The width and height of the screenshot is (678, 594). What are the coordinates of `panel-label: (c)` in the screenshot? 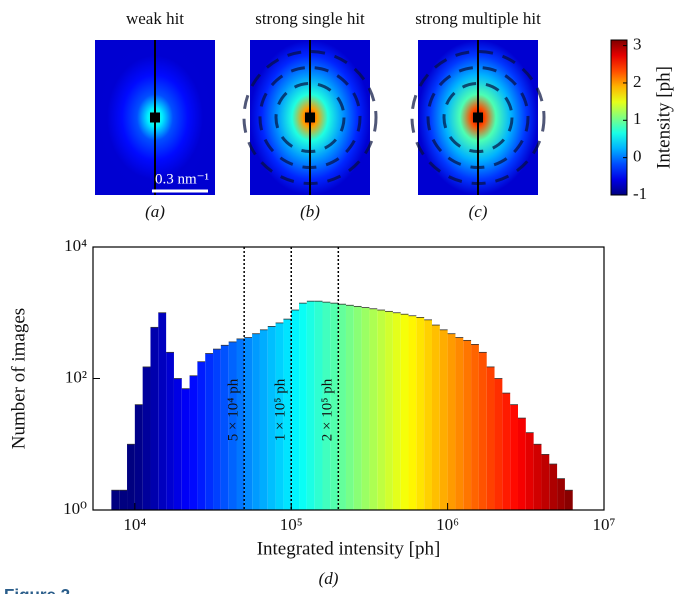 It's located at (478, 211).